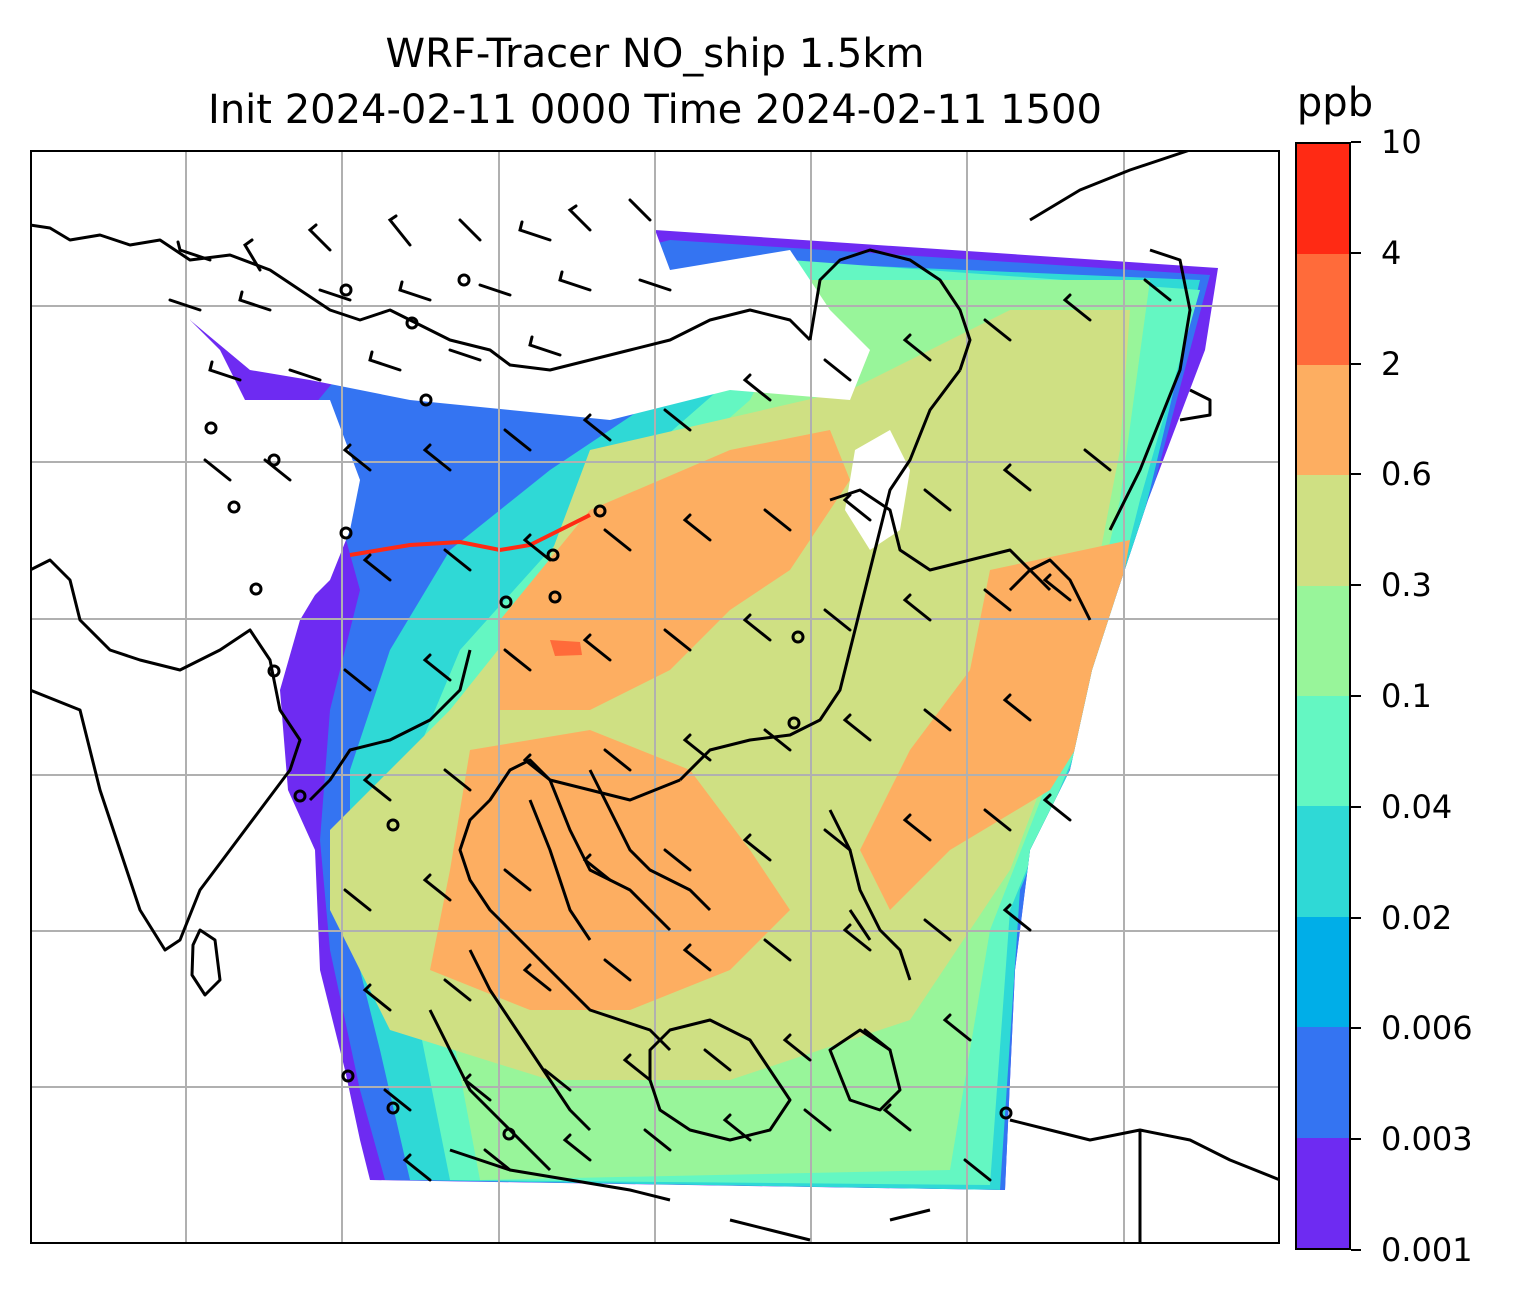  I want to click on coast-korea-japan, so click(1120, 340).